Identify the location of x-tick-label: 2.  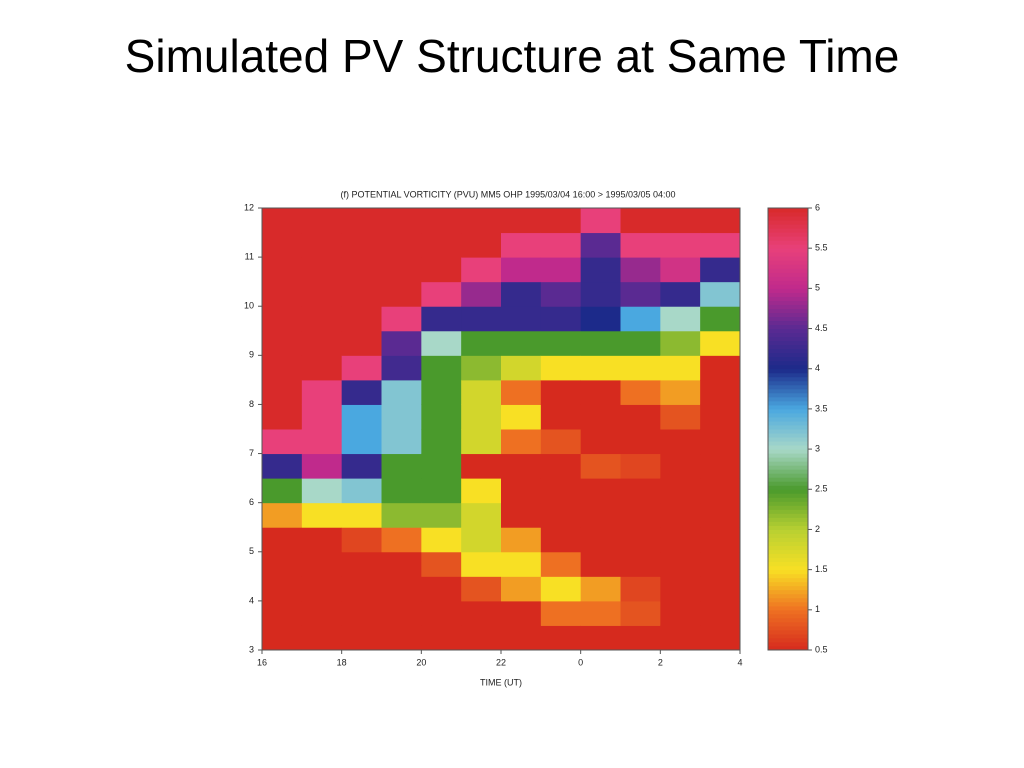
(660, 662).